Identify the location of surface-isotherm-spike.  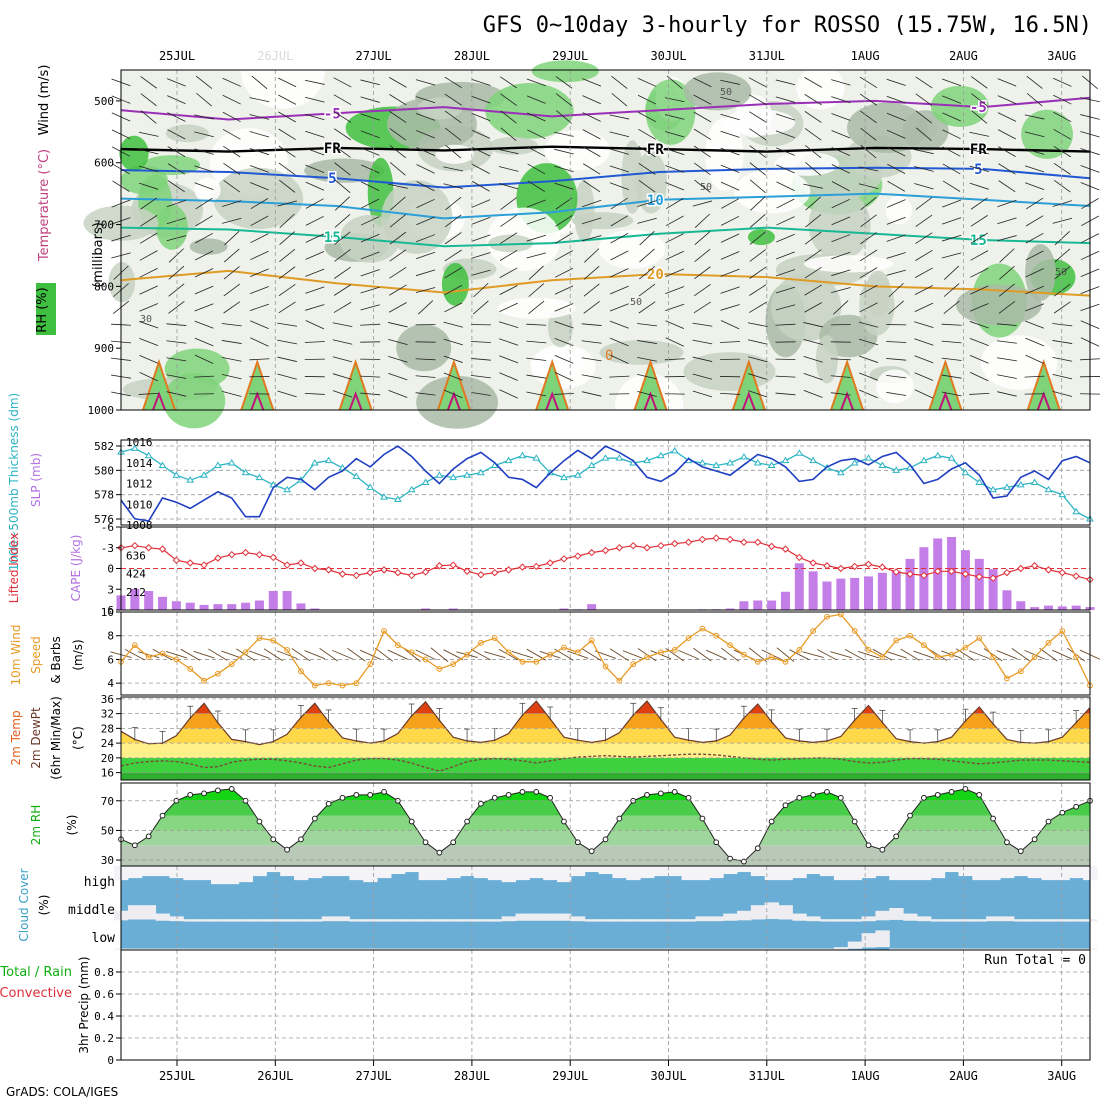
(552, 401).